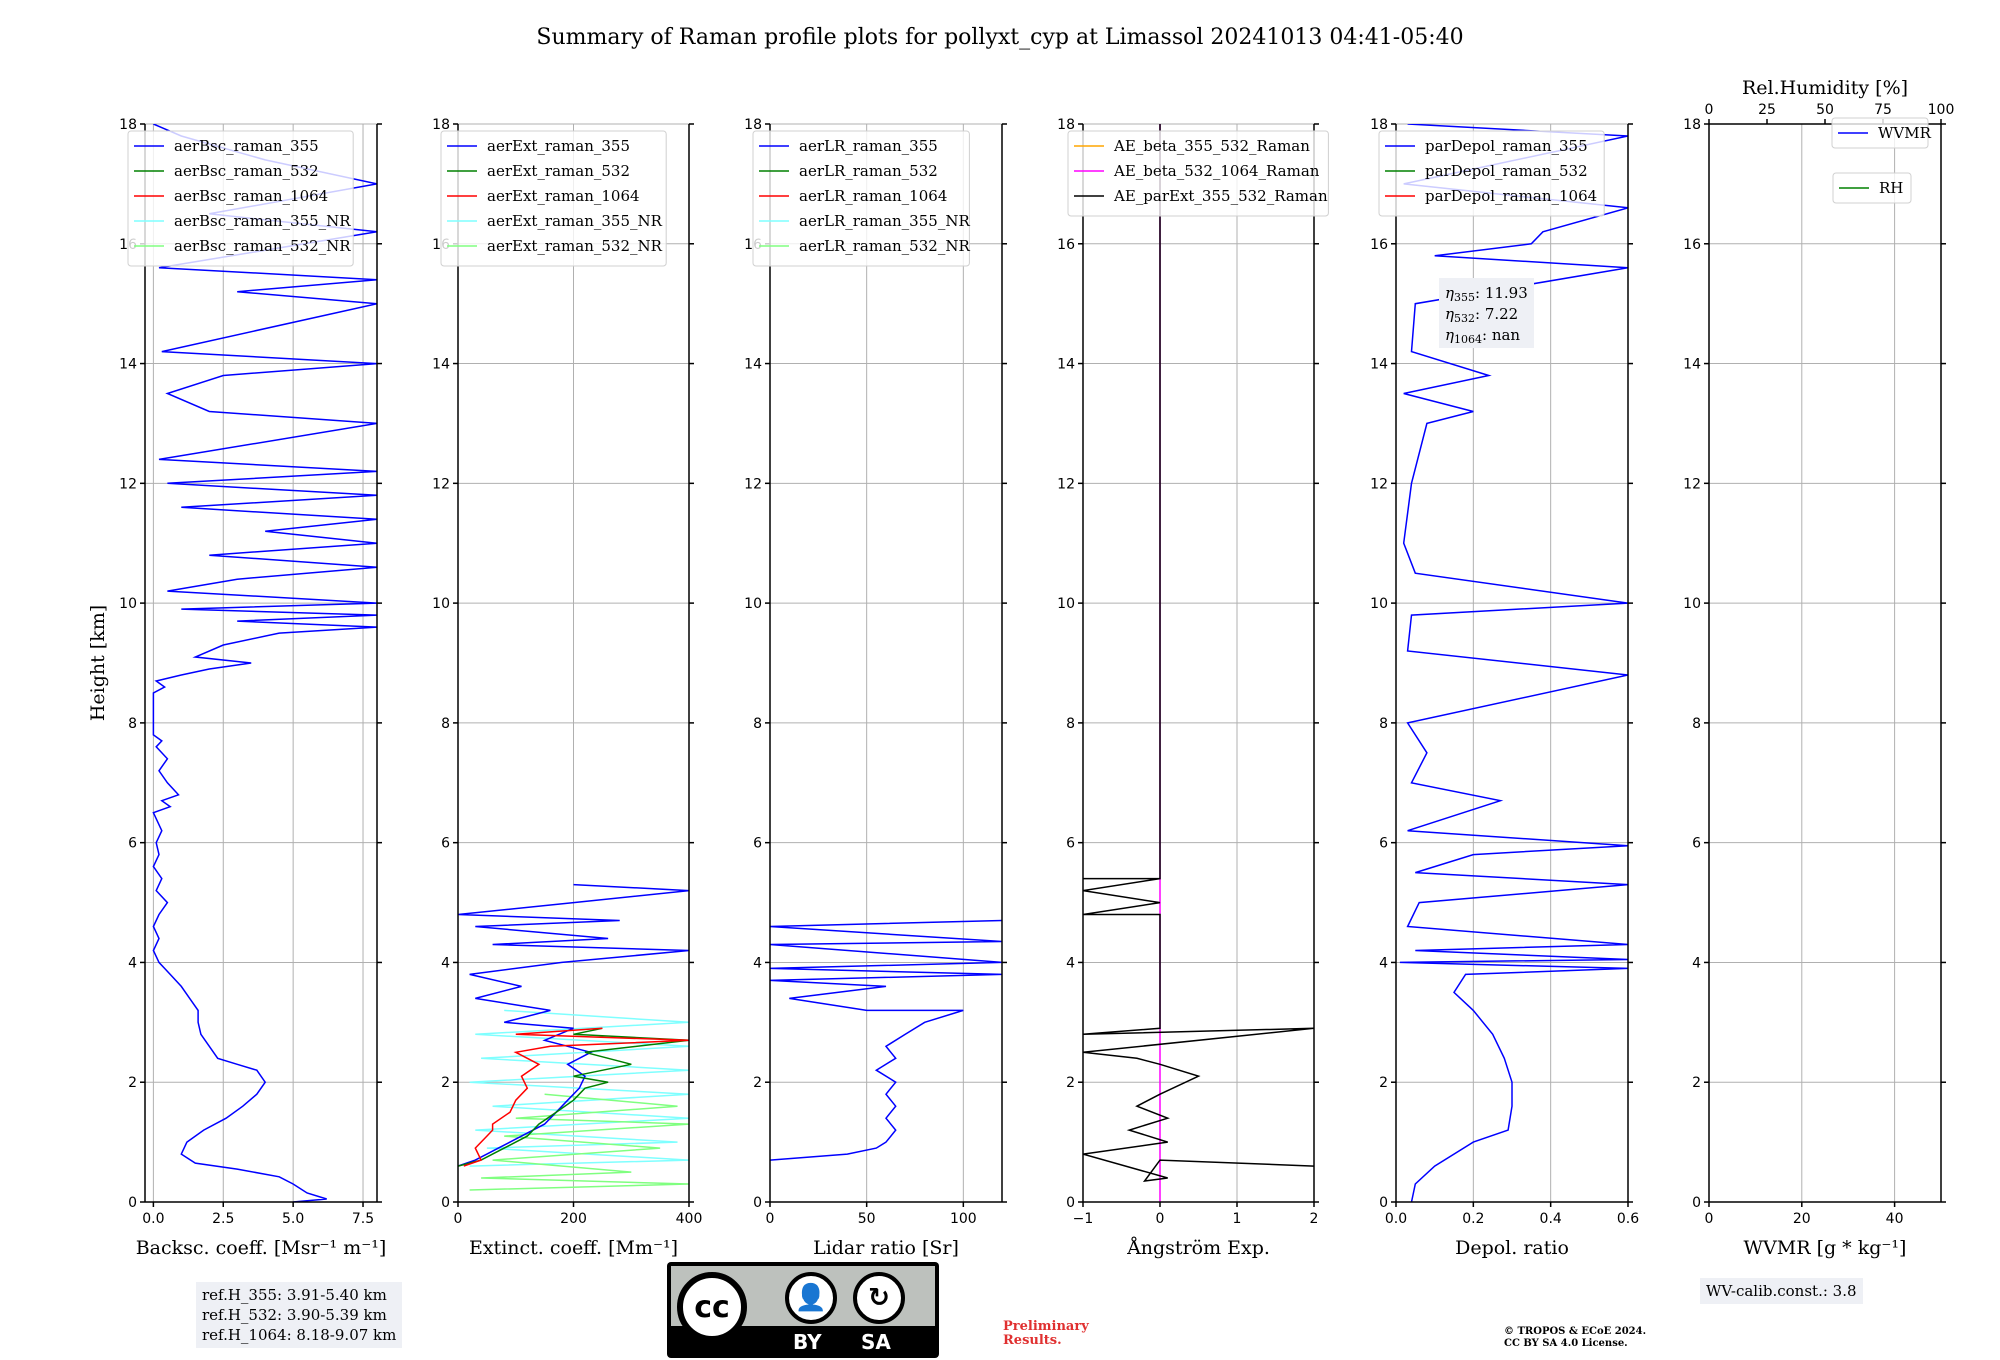 This screenshot has height=1360, width=2000. Describe the element at coordinates (1941, 110) in the screenshot. I see `top-x-tick-label: 100` at that location.